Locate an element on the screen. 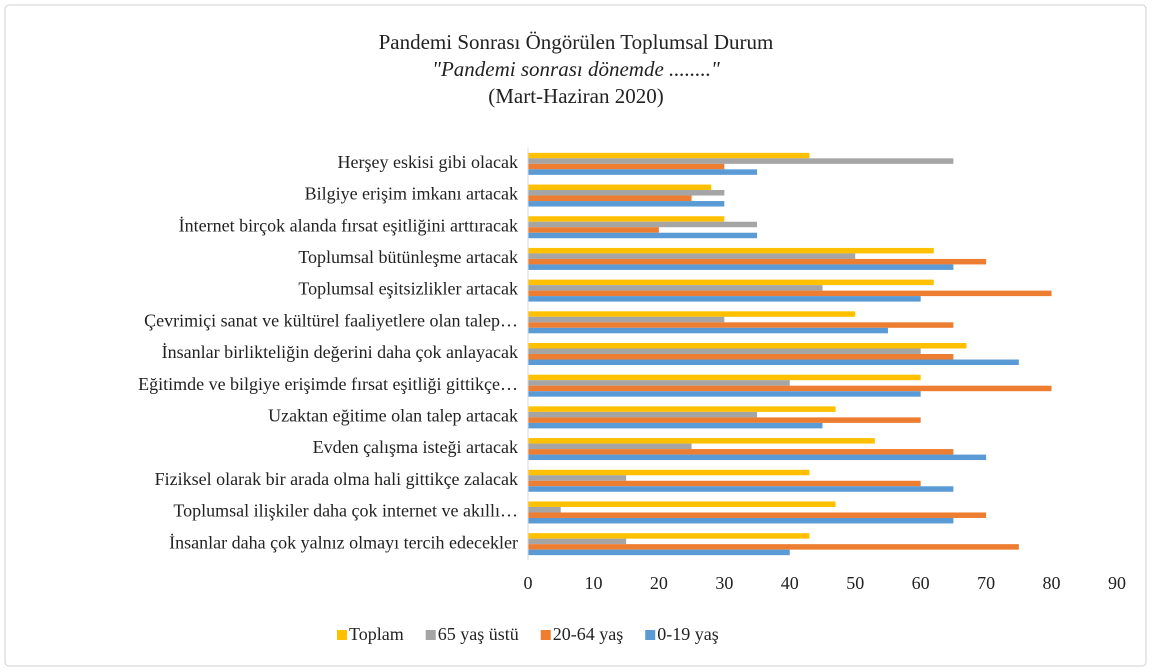 This screenshot has height=672, width=1152. legend-label: Toplam is located at coordinates (376, 634).